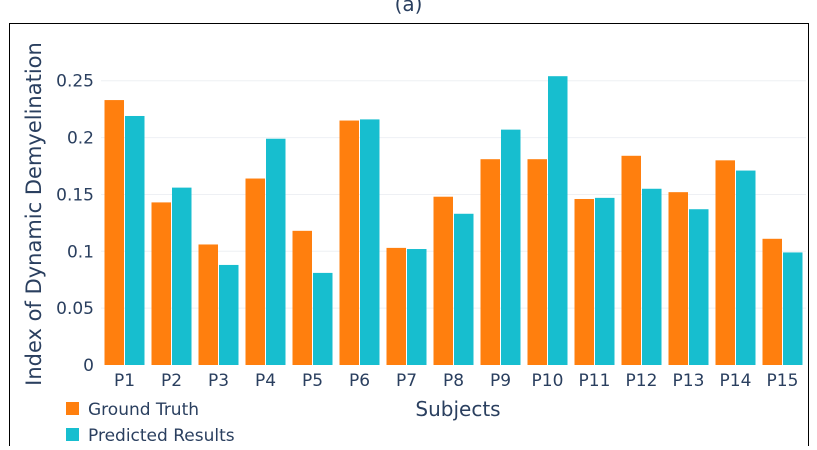 The height and width of the screenshot is (450, 817). Describe the element at coordinates (323, 318) in the screenshot. I see `bar-predicted-p5` at that location.